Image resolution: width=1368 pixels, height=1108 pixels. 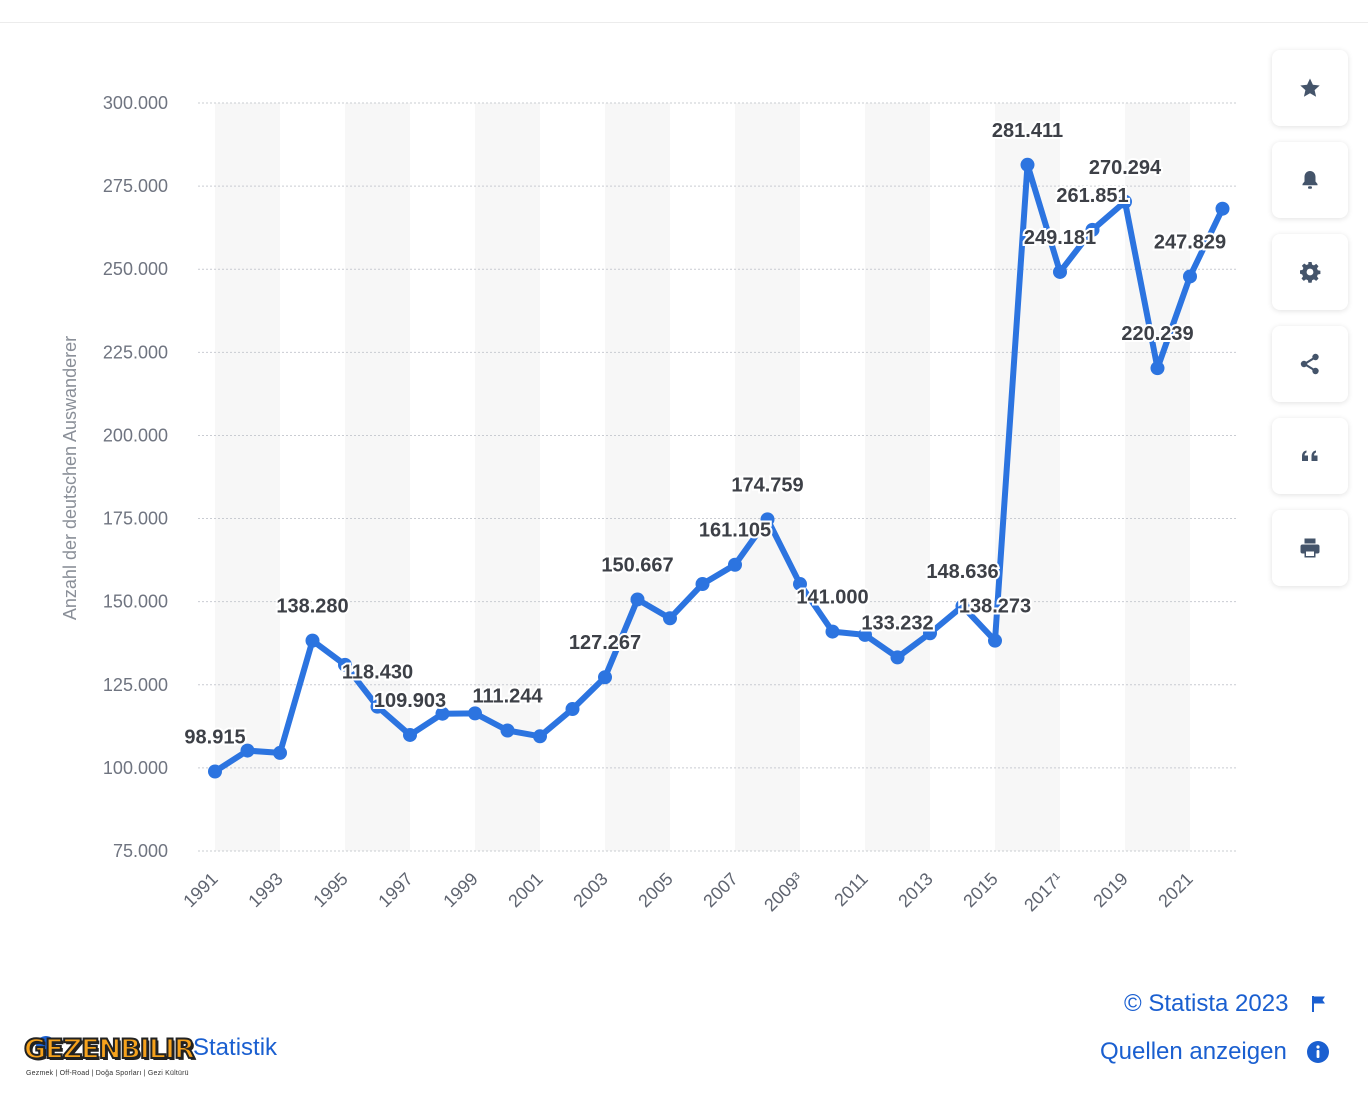 I want to click on x-tick-label: 2013, so click(x=915, y=890).